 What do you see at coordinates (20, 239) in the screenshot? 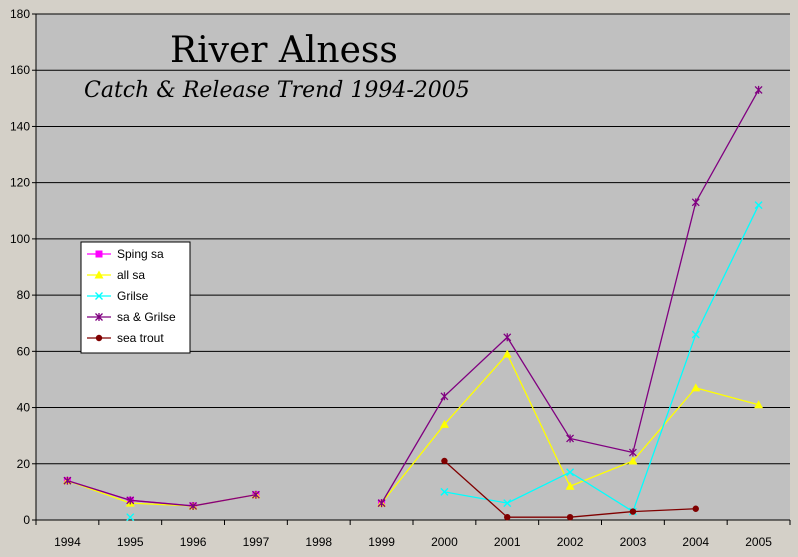
I see `y-tick-label: 100` at bounding box center [20, 239].